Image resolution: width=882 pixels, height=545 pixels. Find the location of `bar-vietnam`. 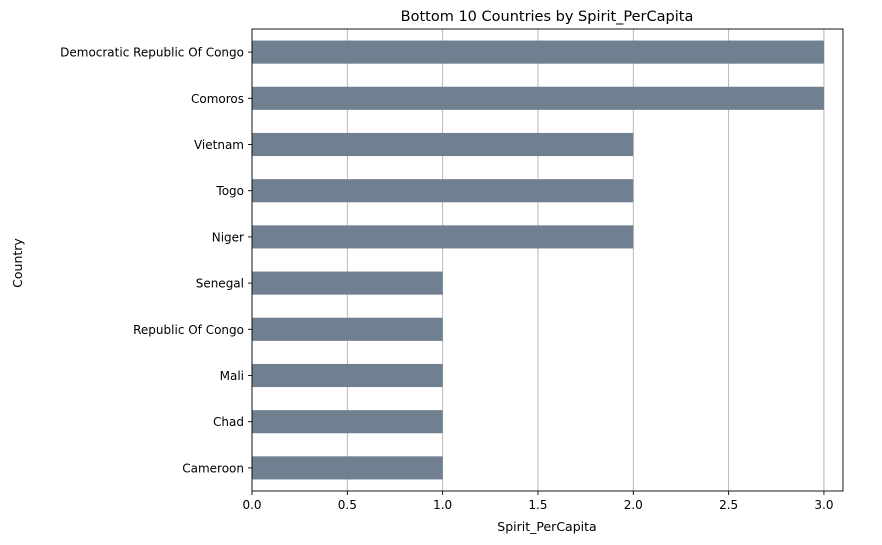

bar-vietnam is located at coordinates (443, 144).